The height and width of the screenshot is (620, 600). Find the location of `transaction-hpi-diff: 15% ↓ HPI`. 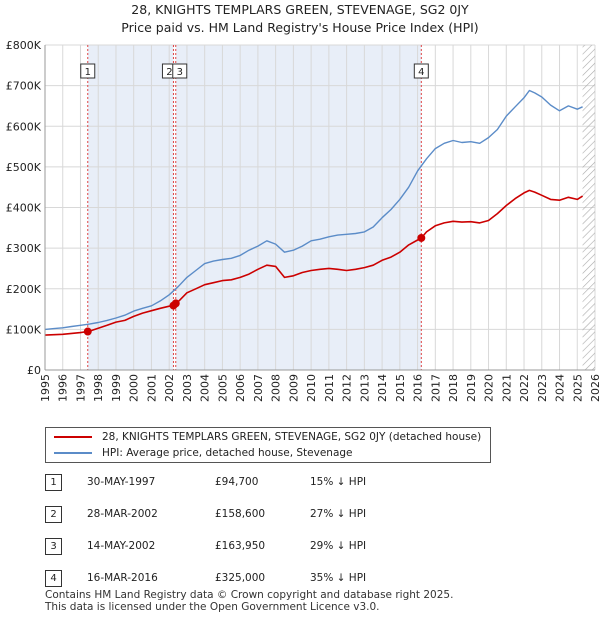

transaction-hpi-diff: 15% ↓ HPI is located at coordinates (338, 482).